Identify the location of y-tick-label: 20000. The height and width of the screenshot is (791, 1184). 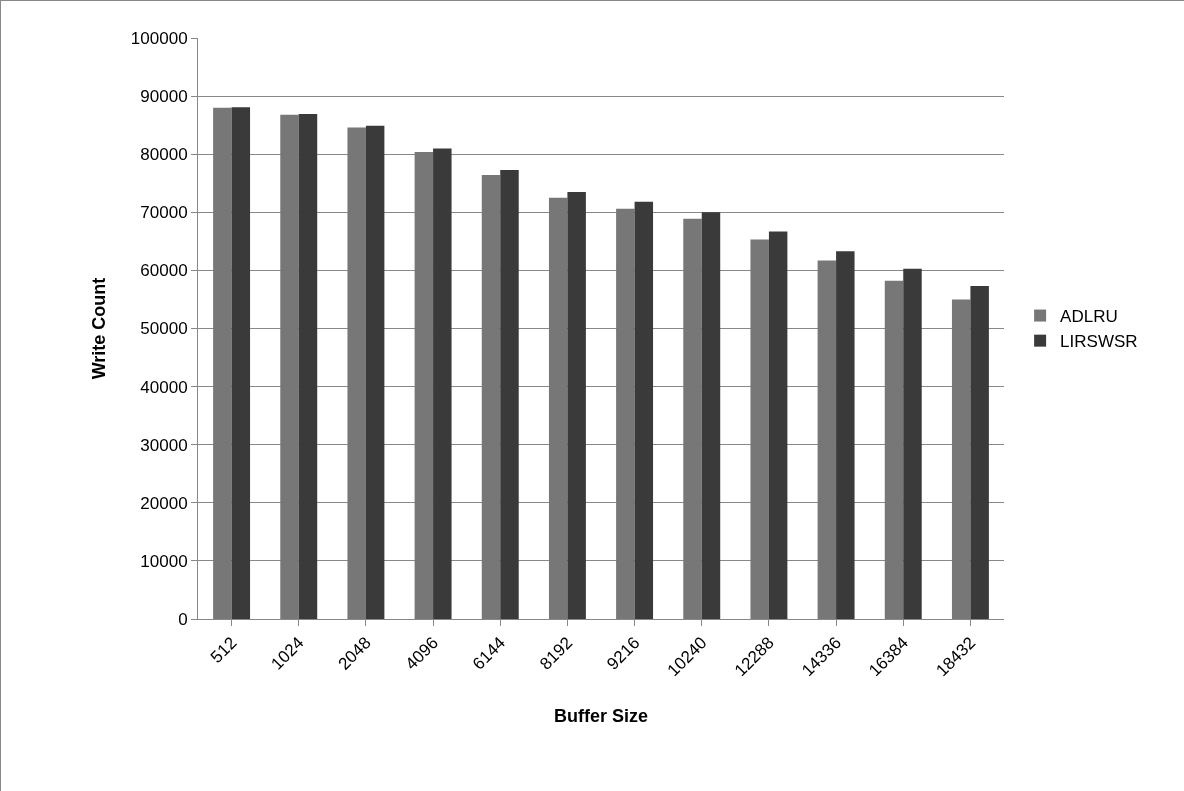
(164, 503).